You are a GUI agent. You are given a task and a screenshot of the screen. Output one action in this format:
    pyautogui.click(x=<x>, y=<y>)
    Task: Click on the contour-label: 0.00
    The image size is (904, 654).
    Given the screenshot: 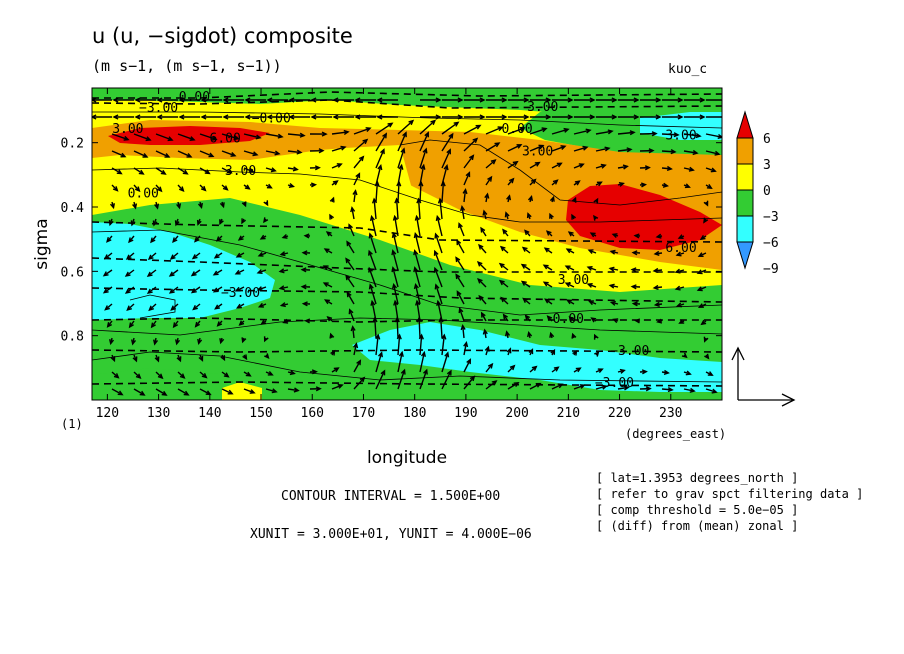 What is the action you would take?
    pyautogui.click(x=568, y=319)
    